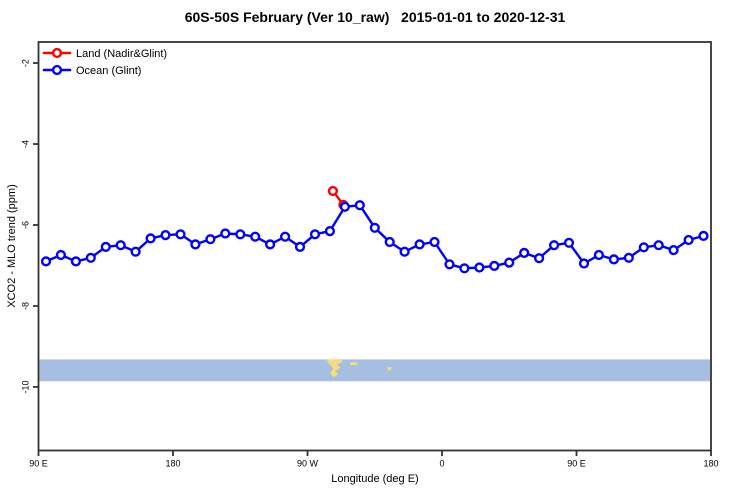 Image resolution: width=750 pixels, height=500 pixels. What do you see at coordinates (26, 225) in the screenshot?
I see `y-tick-label: -6` at bounding box center [26, 225].